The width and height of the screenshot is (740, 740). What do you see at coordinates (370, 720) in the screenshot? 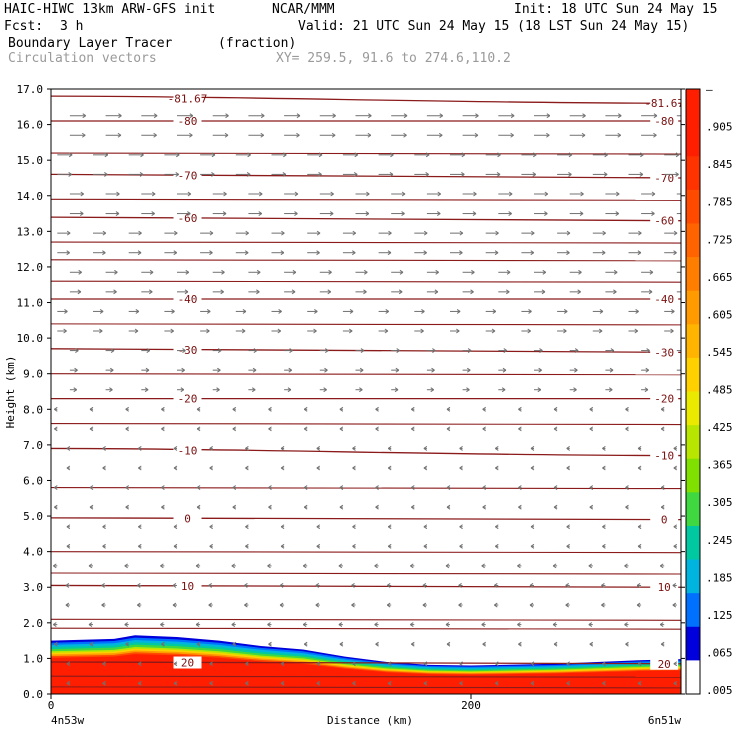
I see `x-axis-label: Distance (km)` at bounding box center [370, 720].